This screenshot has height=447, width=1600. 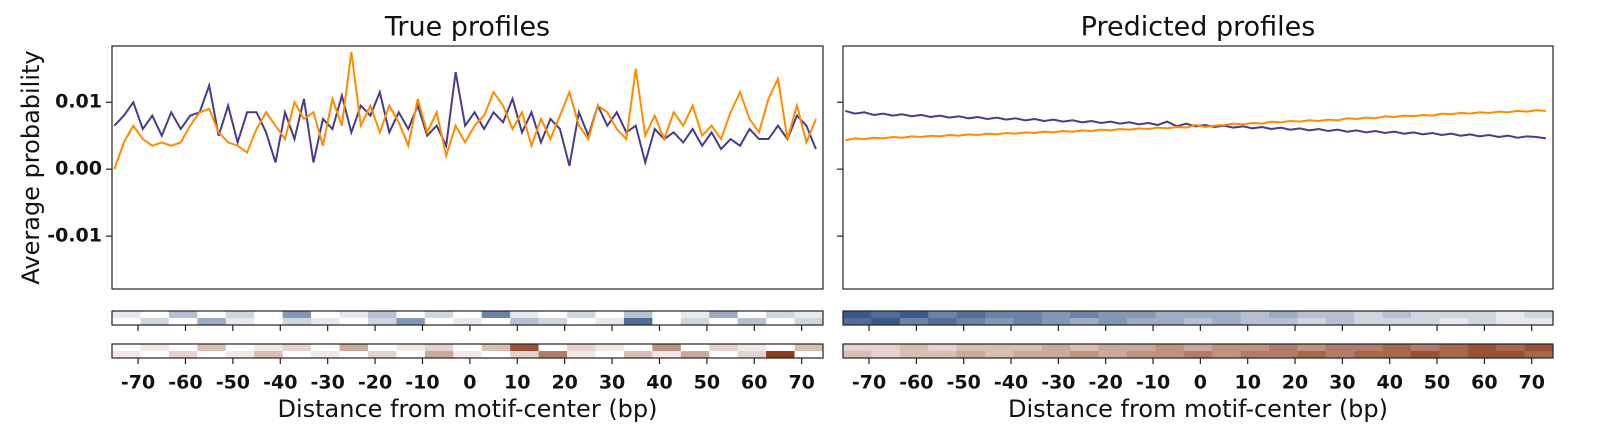 What do you see at coordinates (465, 110) in the screenshot?
I see `profile-line` at bounding box center [465, 110].